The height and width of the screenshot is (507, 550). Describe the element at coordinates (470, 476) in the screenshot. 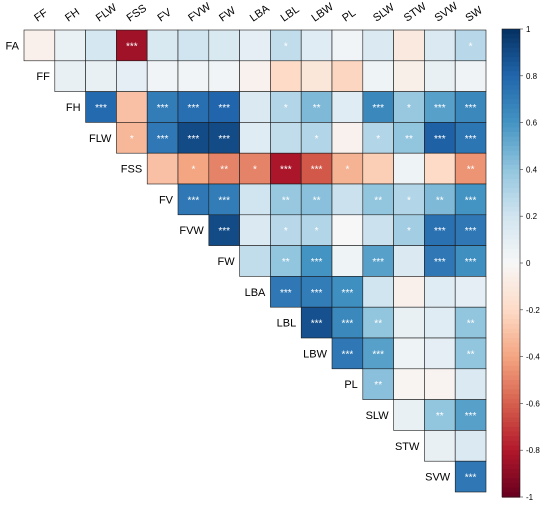

I see `heatmap-cell-SVW-SW` at that location.